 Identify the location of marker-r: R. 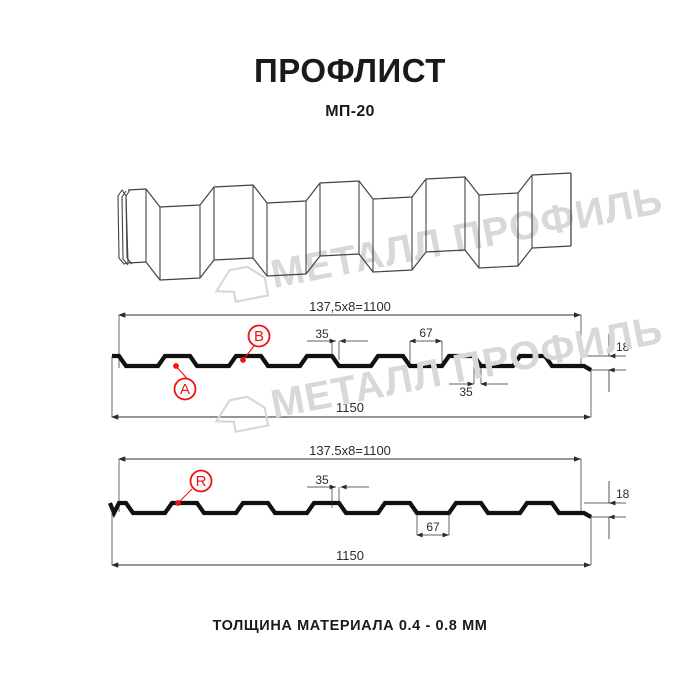
(194, 487).